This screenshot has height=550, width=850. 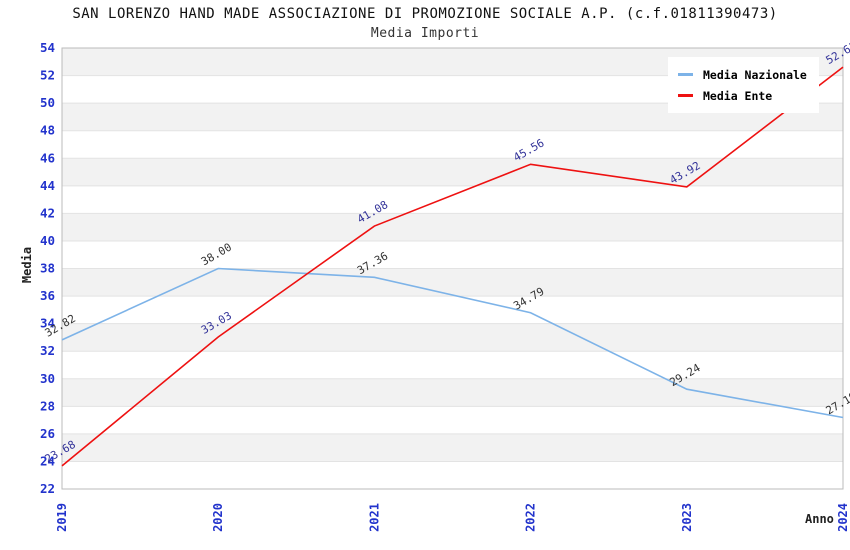 What do you see at coordinates (47, 47) in the screenshot?
I see `y-tick-label: 54` at bounding box center [47, 47].